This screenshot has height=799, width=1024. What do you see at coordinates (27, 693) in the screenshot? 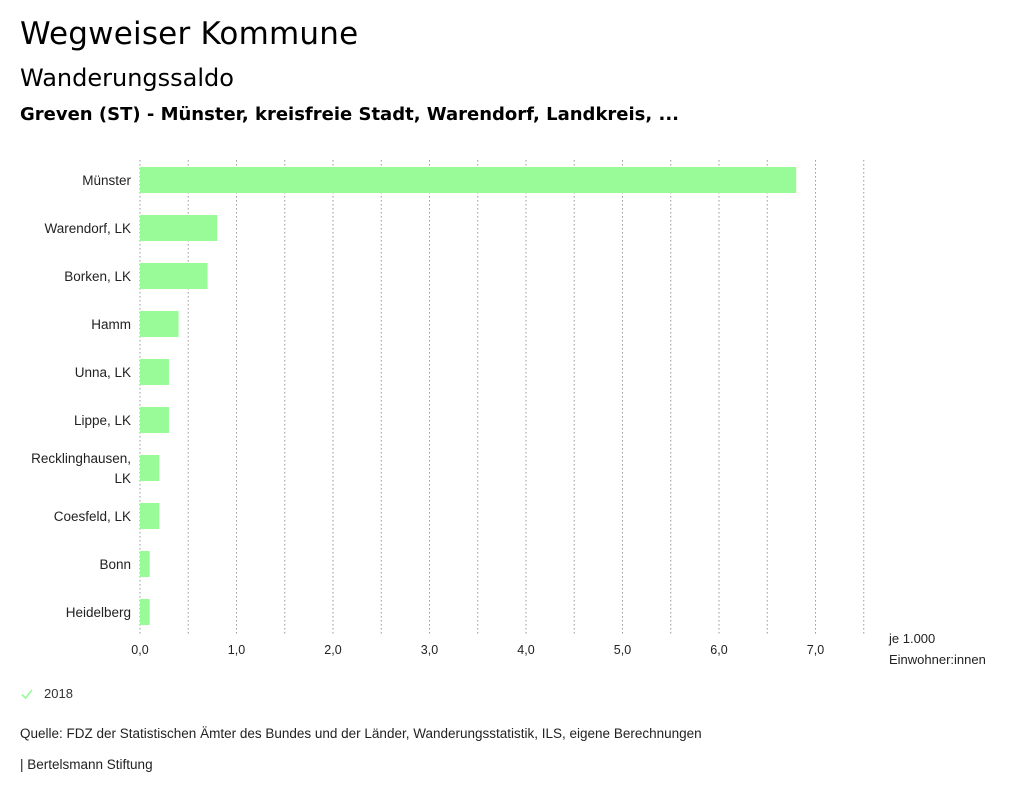
I see `check-icon` at bounding box center [27, 693].